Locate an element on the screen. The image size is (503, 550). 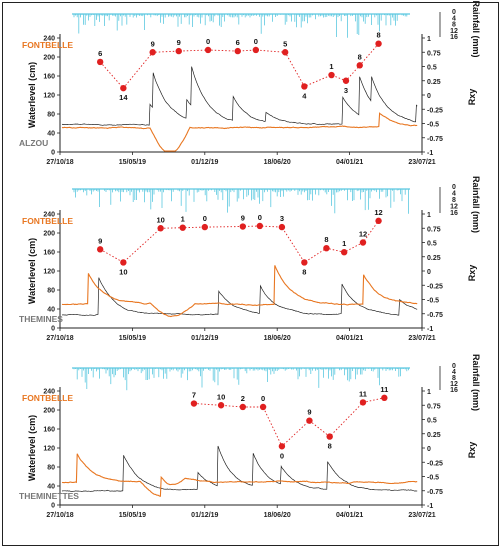
waterlevel-tick-label: 200 is located at coordinates (49, 234).